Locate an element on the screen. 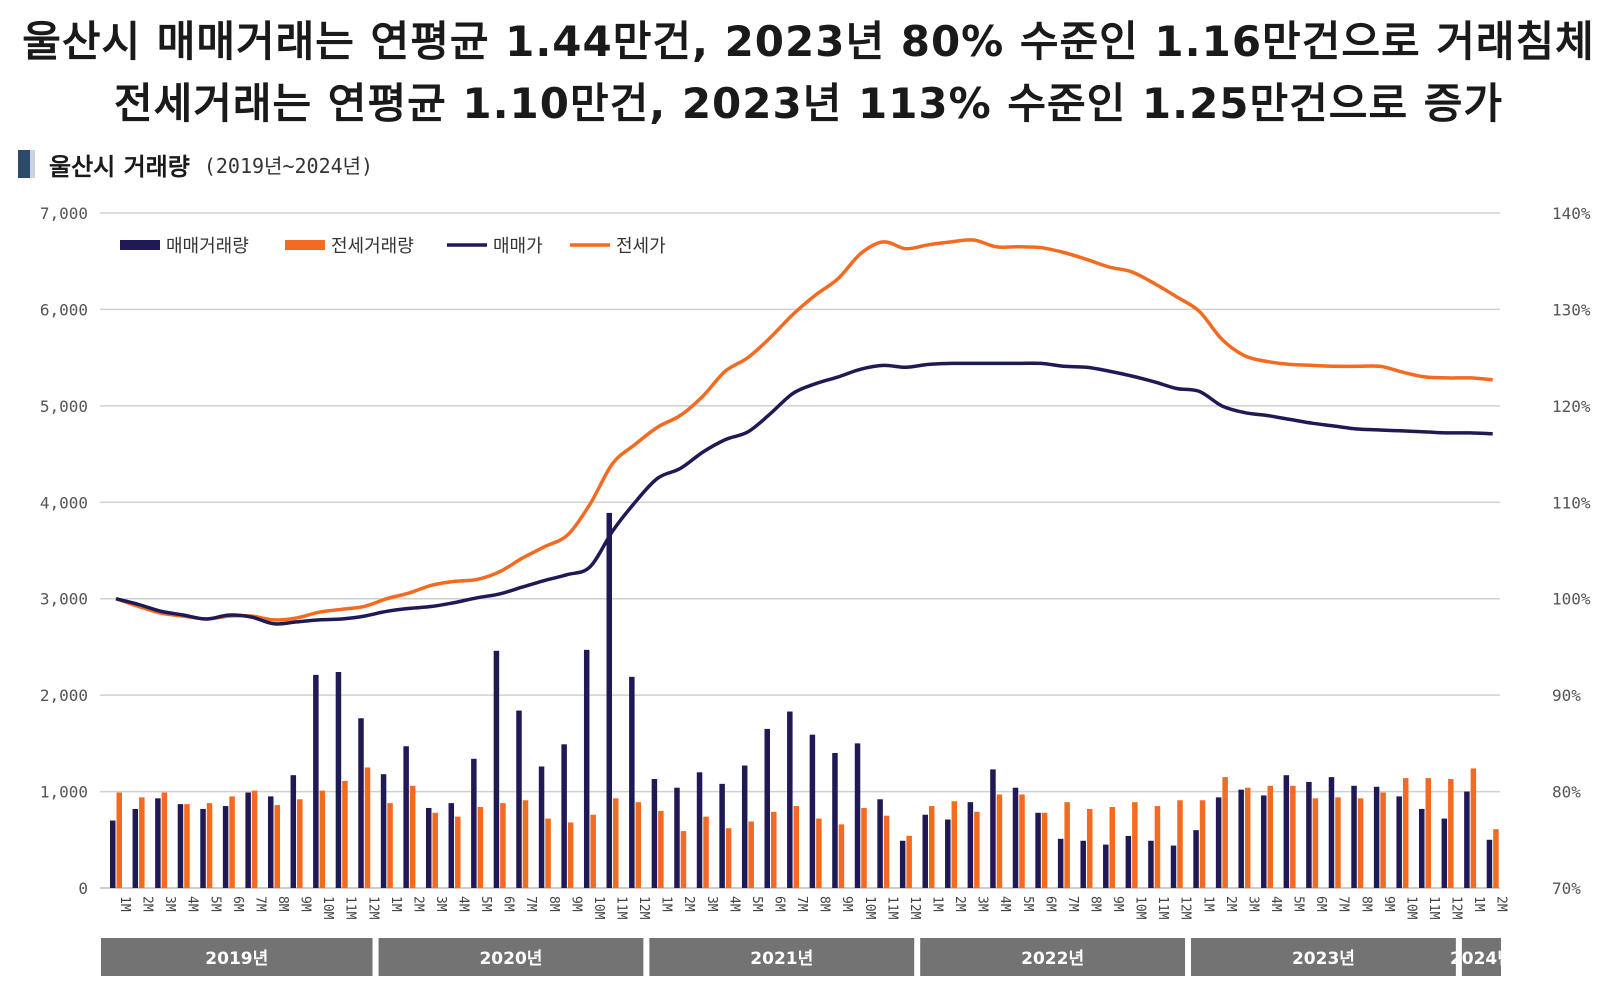 The image size is (1617, 982). month-tick-label: 7M is located at coordinates (530, 904).